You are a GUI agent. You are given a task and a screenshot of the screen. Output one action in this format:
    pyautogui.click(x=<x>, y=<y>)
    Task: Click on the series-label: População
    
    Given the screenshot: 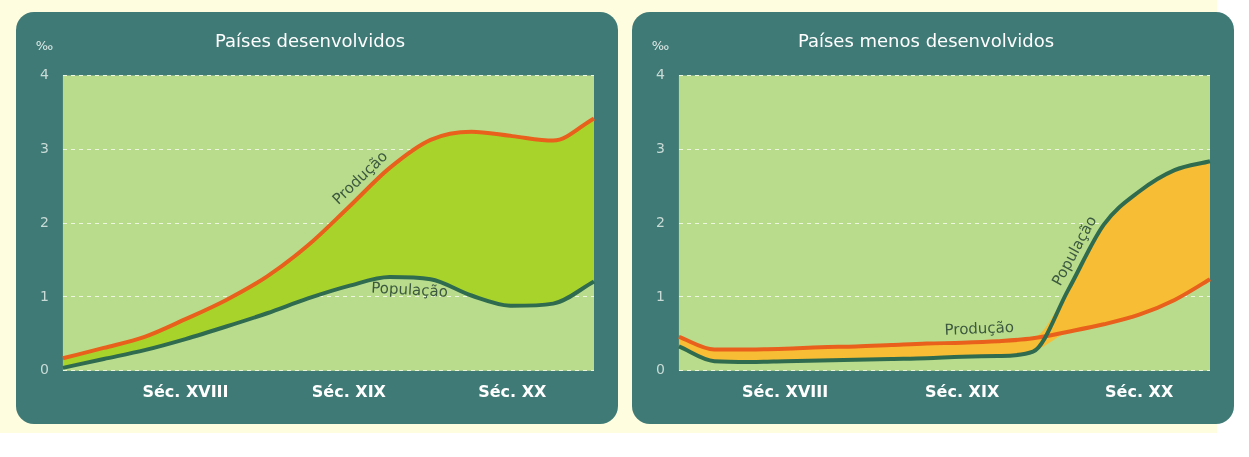 What is the action you would take?
    pyautogui.click(x=409, y=289)
    